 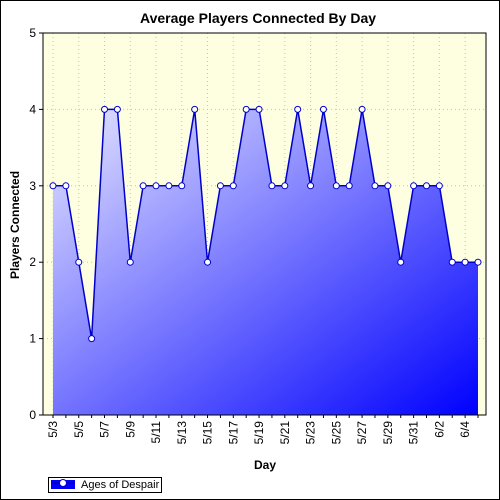 I want to click on y-tick-label: 2, so click(x=32, y=262).